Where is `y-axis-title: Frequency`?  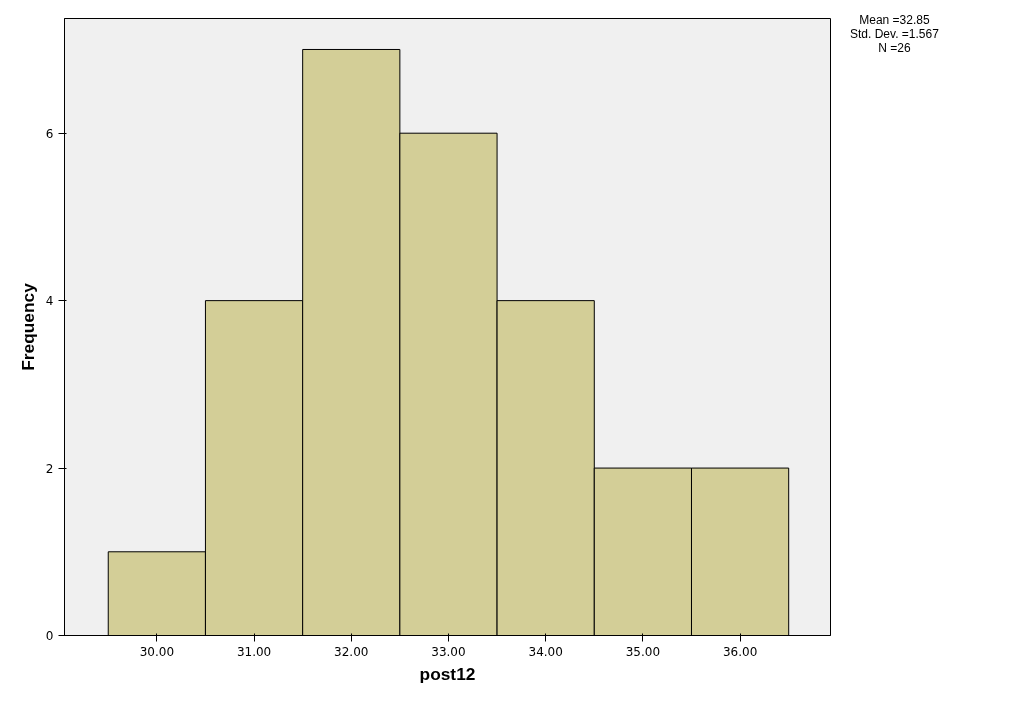 y-axis-title: Frequency is located at coordinates (27, 326).